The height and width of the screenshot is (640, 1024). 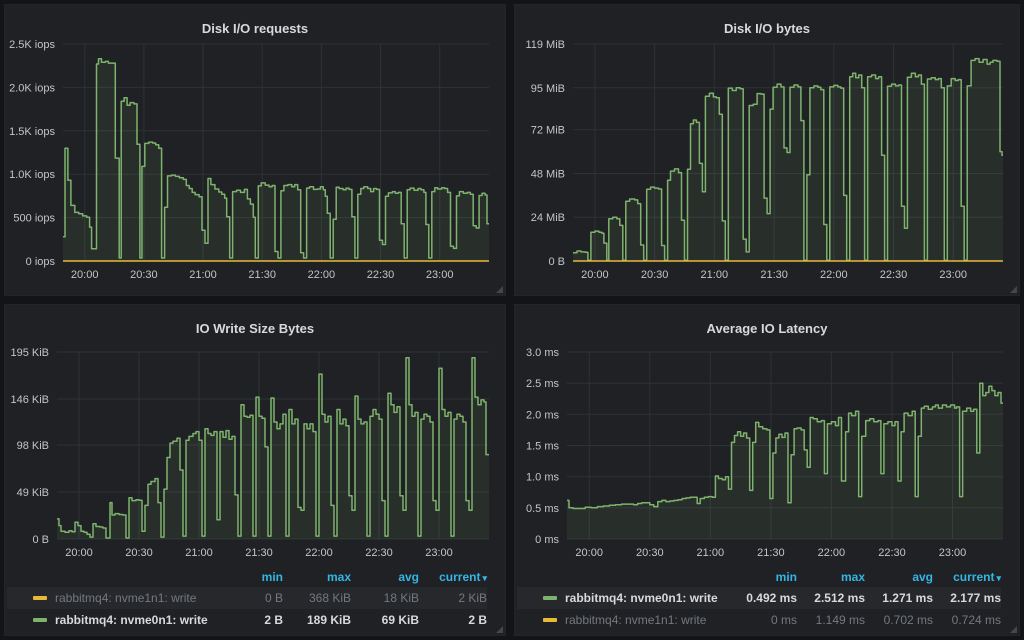 I want to click on legend-max-value: 2.512 ms, so click(x=839, y=598).